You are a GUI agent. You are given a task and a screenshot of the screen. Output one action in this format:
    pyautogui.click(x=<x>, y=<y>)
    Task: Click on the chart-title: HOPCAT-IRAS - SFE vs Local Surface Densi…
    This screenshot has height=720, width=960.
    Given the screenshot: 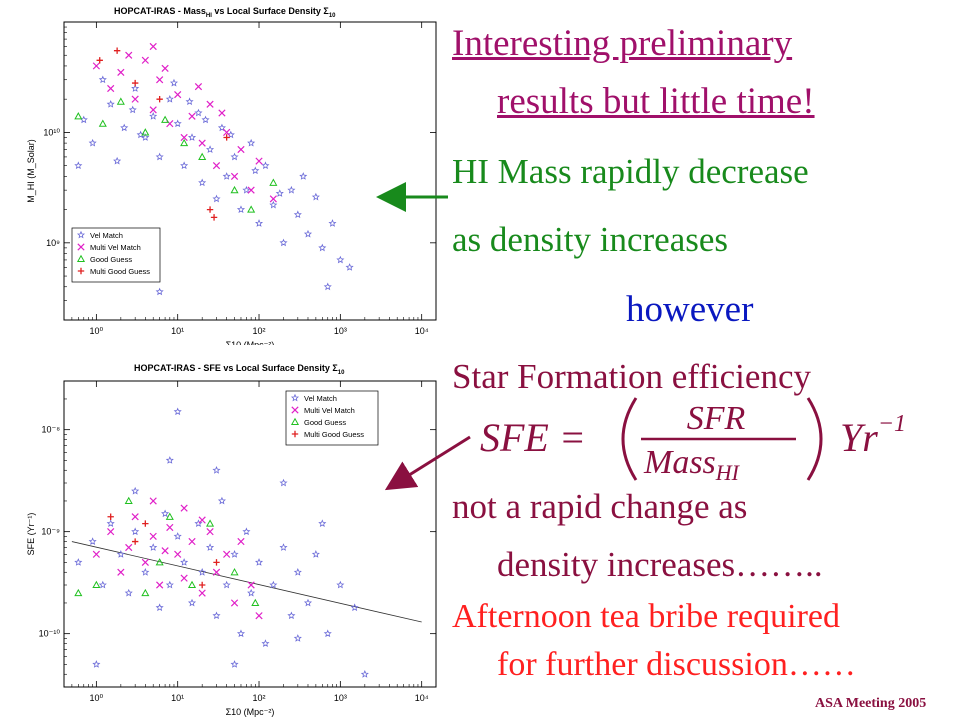 What is the action you would take?
    pyautogui.click(x=239, y=369)
    